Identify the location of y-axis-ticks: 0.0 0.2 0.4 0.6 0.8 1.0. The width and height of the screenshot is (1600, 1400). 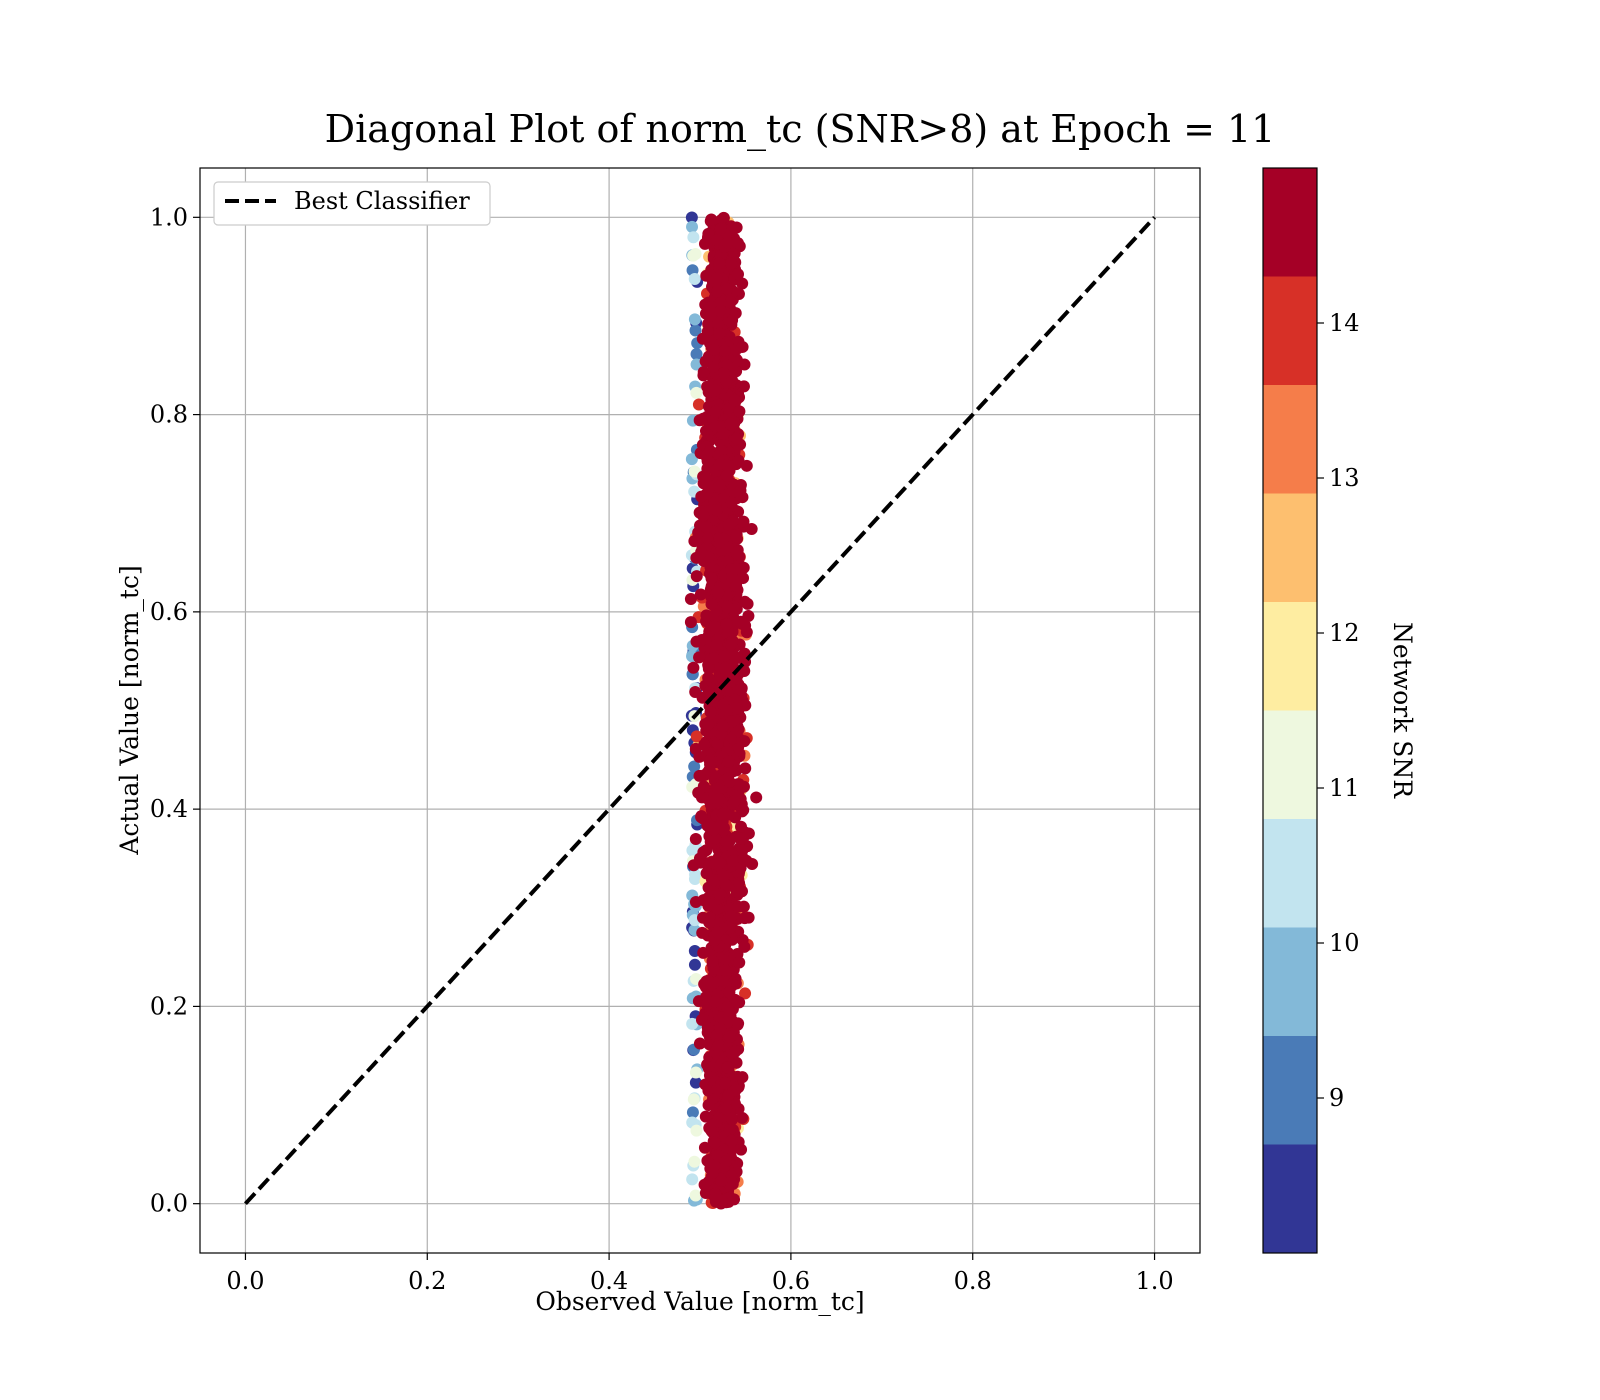
(175, 710).